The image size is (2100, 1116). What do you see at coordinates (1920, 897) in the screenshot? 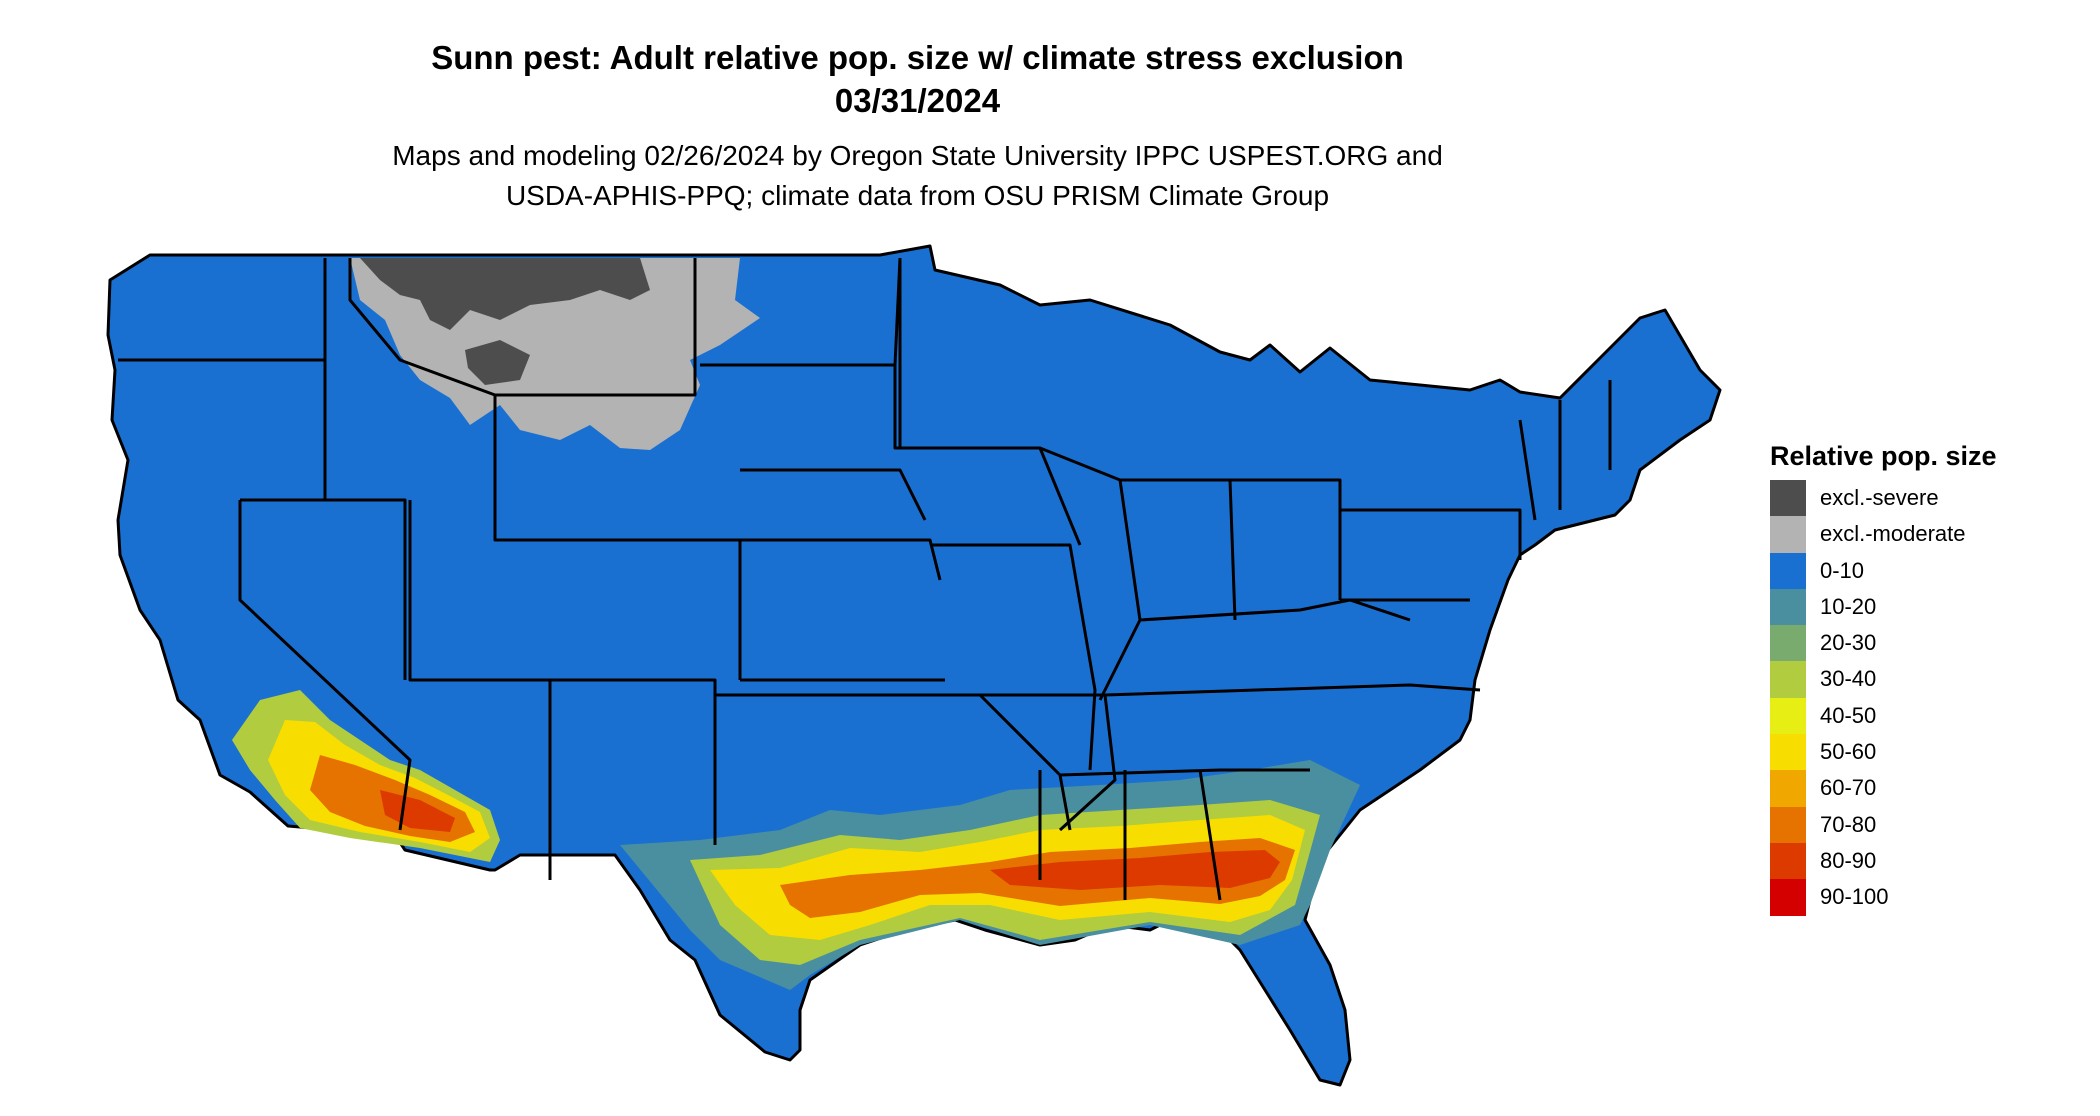
I see `legend-item: 90-100` at bounding box center [1920, 897].